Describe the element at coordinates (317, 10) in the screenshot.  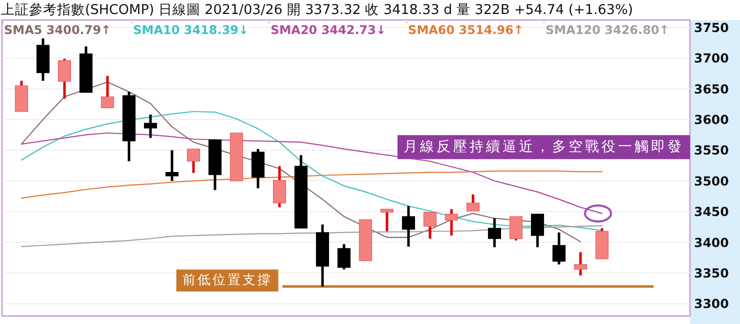
I see `chart-title: 上証參考指數(SHCOMP) 日線圖 2021/03/26 開 3373.32 收 3418.33 d 量 322B +54.74 (+1.63%)` at that location.